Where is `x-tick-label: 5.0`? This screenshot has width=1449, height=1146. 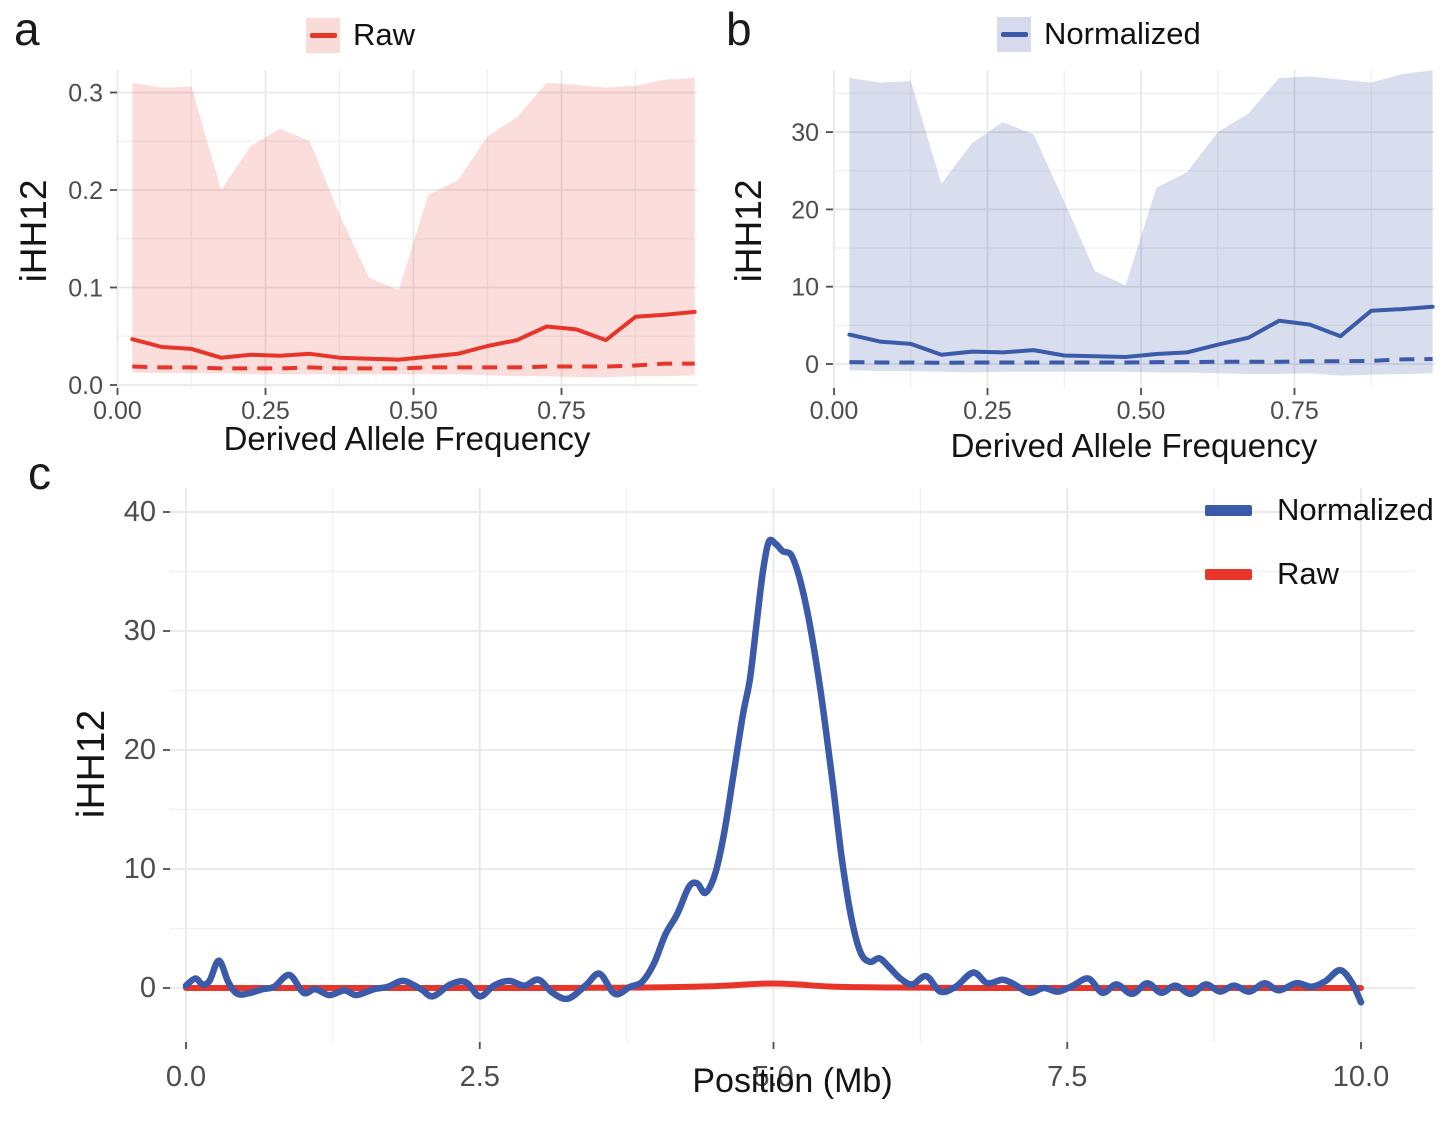 x-tick-label: 5.0 is located at coordinates (773, 1077).